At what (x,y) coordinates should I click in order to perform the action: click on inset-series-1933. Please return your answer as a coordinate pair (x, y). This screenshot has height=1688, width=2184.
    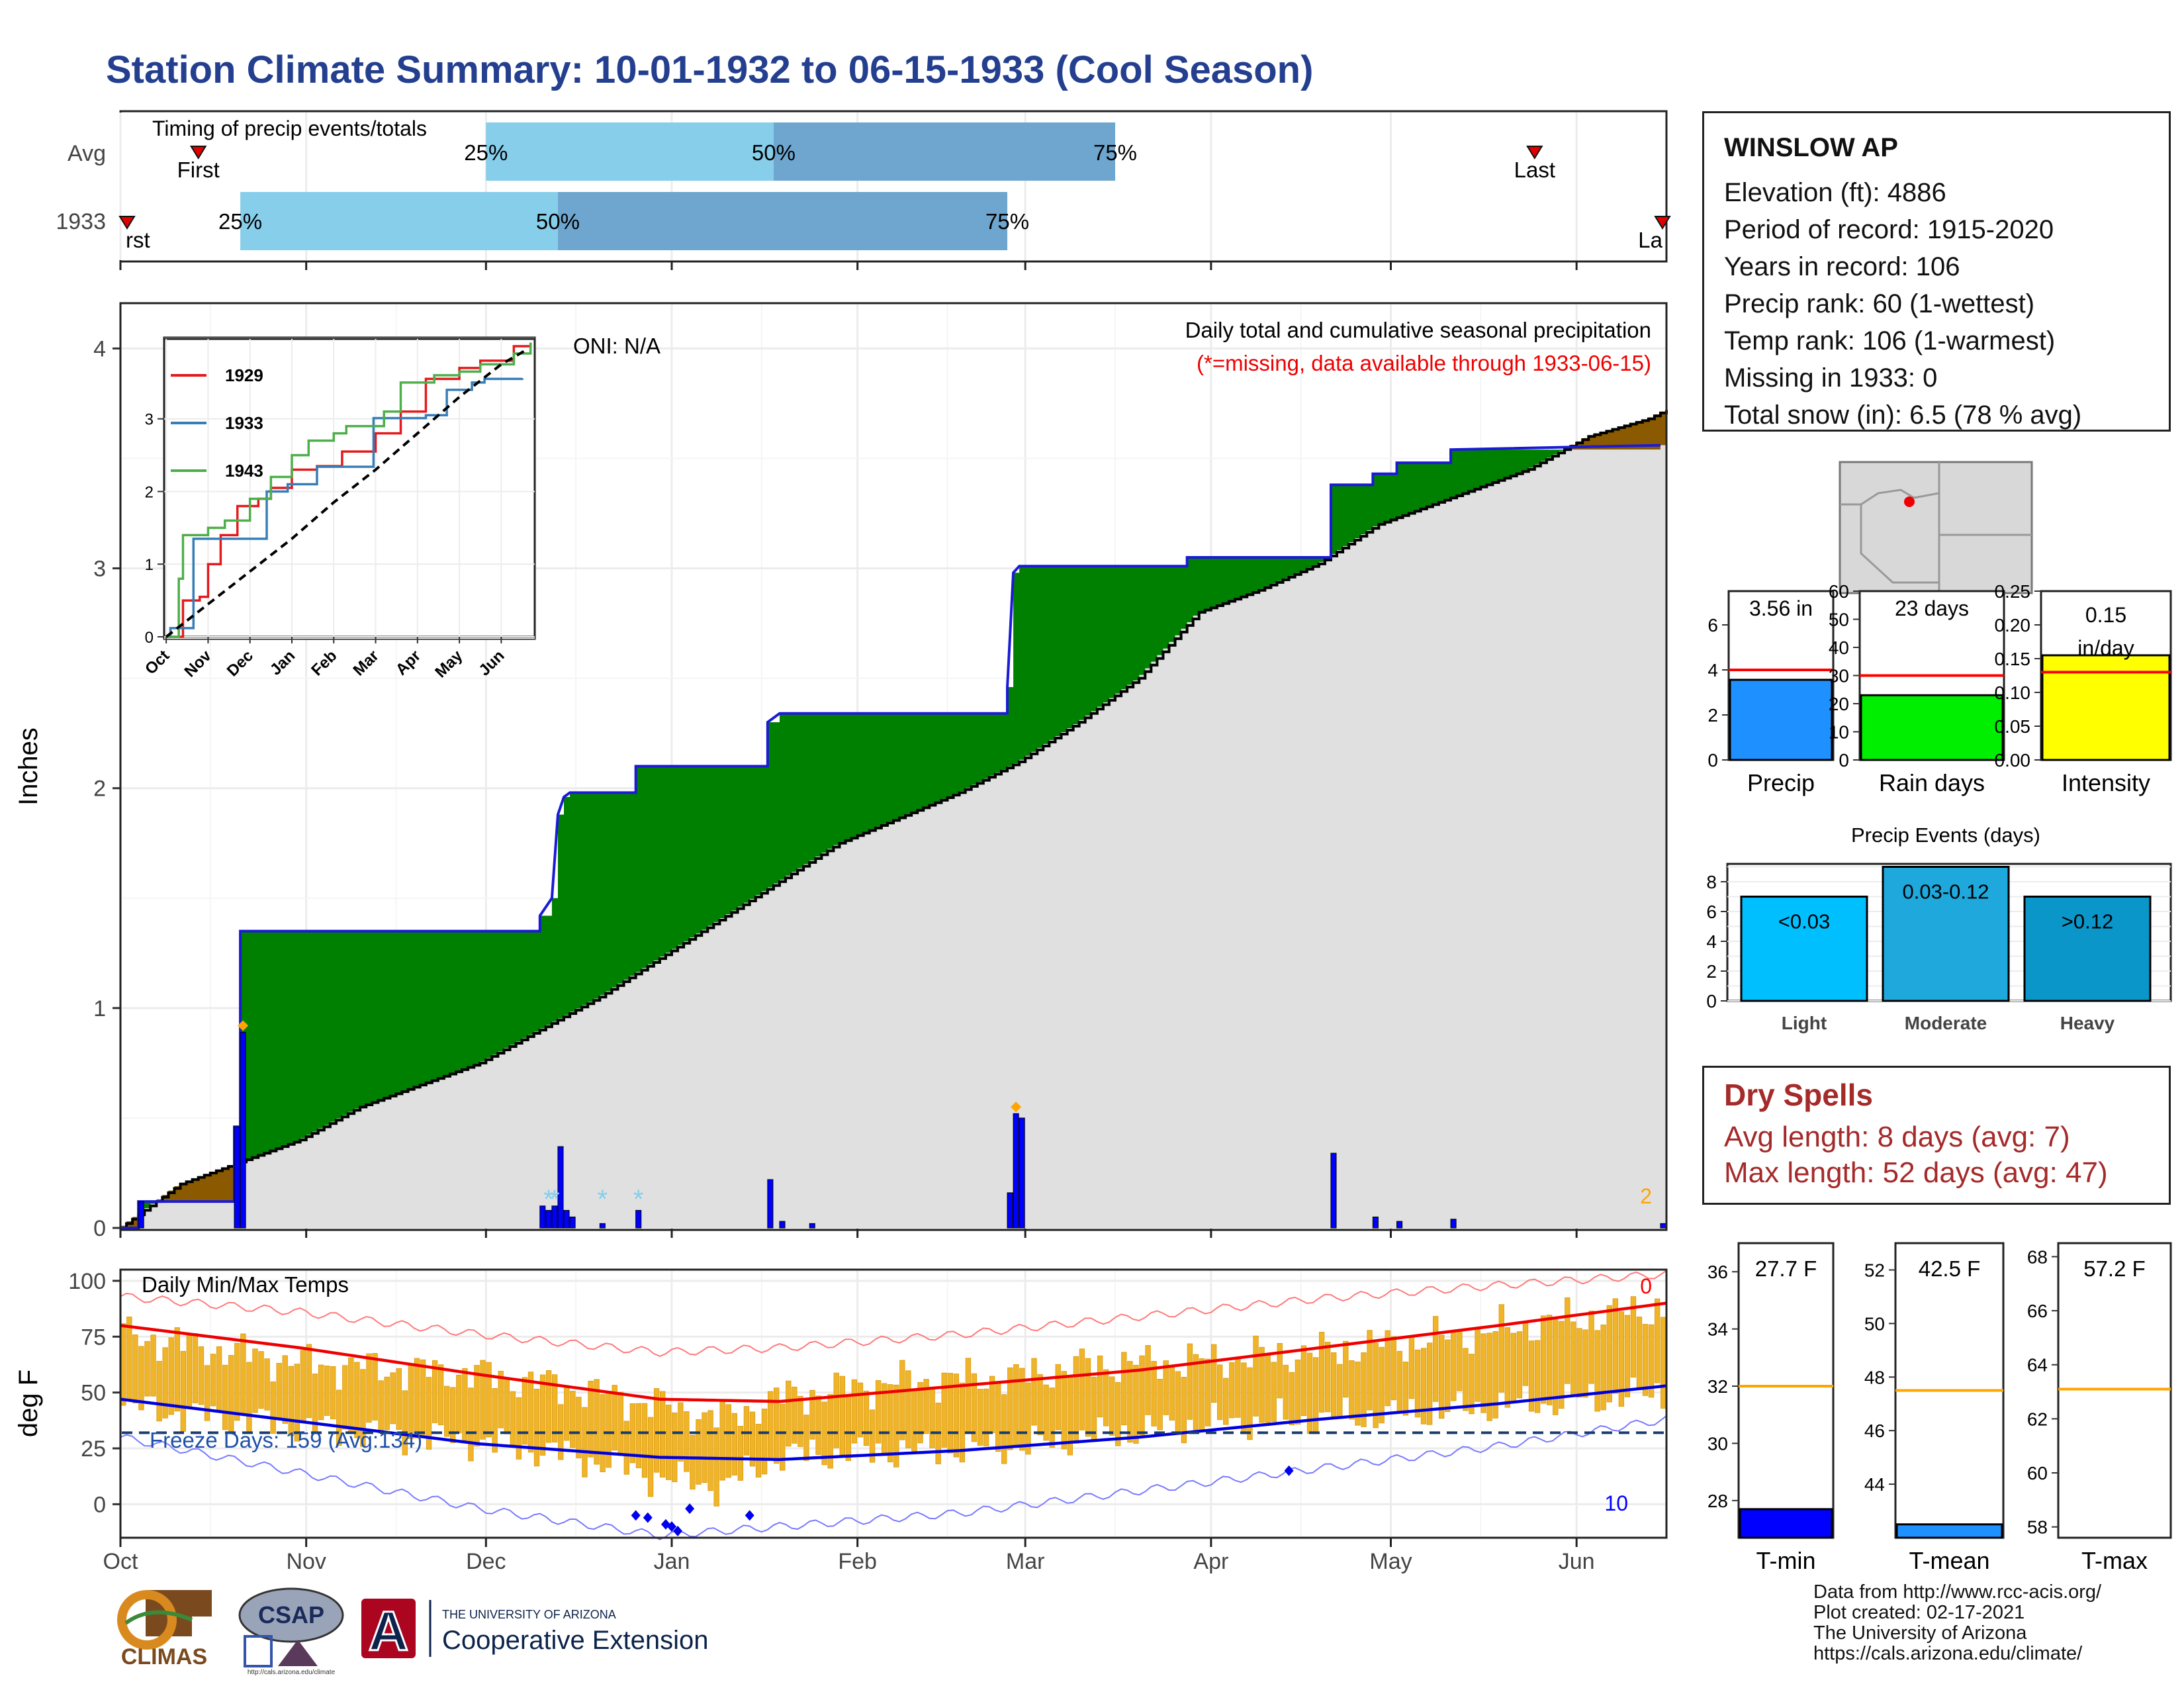
    Looking at the image, I should click on (344, 507).